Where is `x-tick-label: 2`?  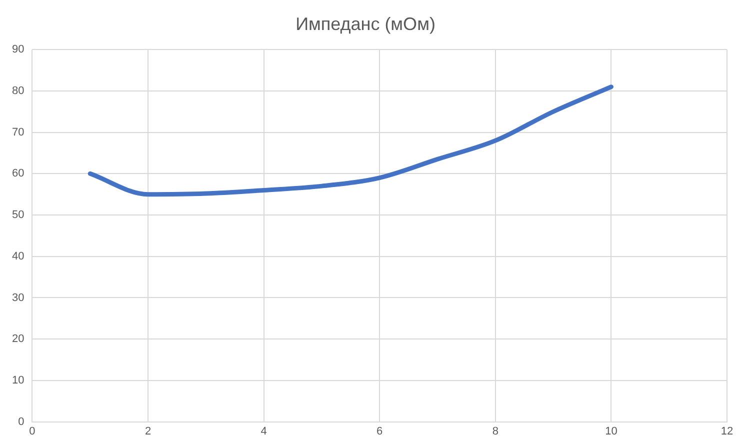
x-tick-label: 2 is located at coordinates (148, 431).